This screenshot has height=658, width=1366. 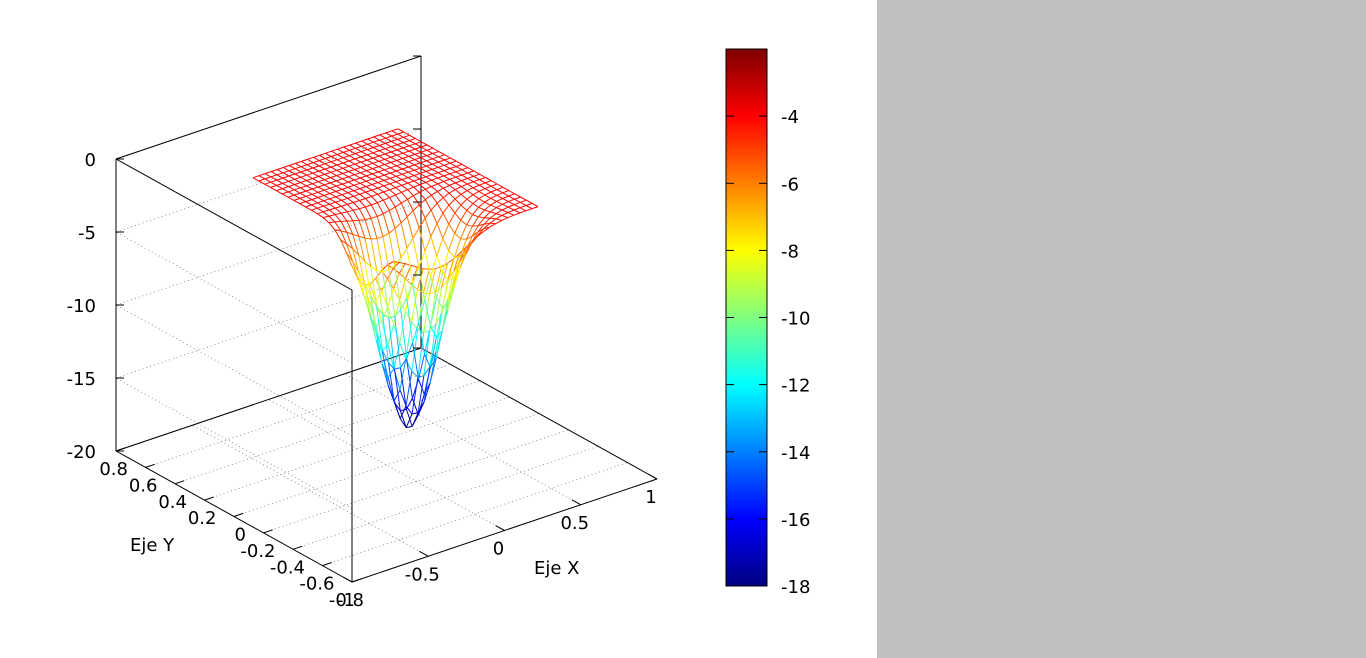 What do you see at coordinates (475, 514) in the screenshot?
I see `floor-grid-y` at bounding box center [475, 514].